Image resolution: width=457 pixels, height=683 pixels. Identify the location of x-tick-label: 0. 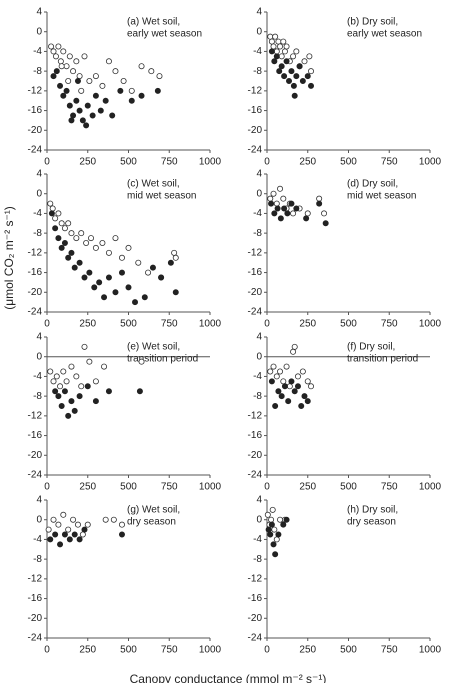
(267, 324).